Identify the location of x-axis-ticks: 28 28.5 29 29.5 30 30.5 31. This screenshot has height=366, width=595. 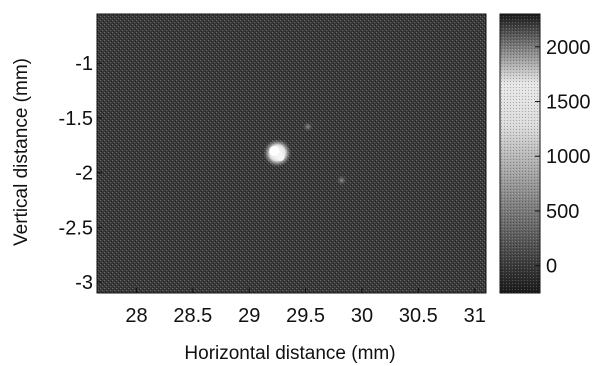
(305, 307).